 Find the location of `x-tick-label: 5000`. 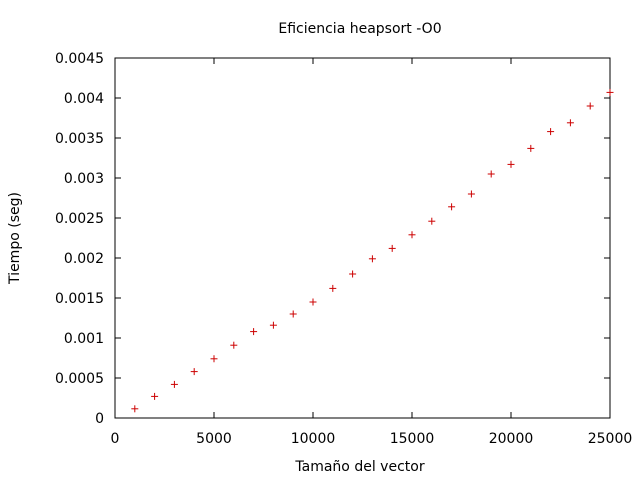

x-tick-label: 5000 is located at coordinates (214, 439).